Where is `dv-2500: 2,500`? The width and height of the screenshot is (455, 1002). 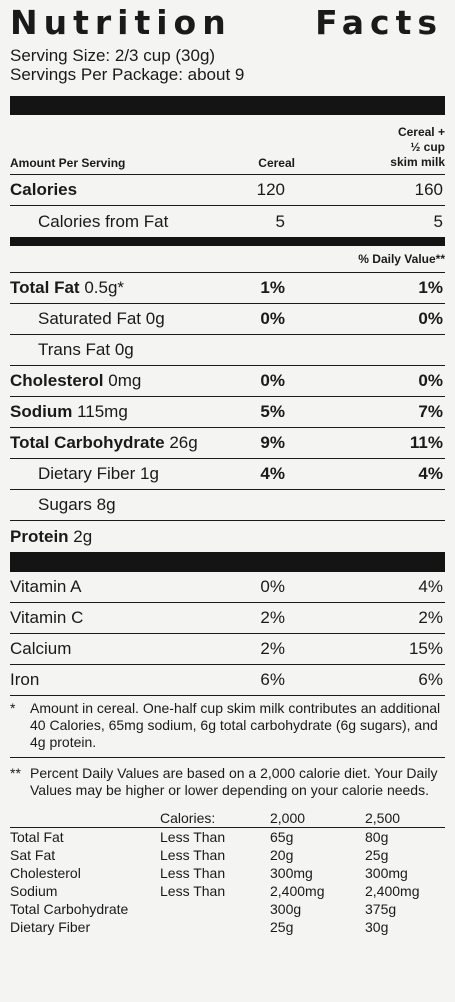 dv-2500: 2,500 is located at coordinates (383, 818).